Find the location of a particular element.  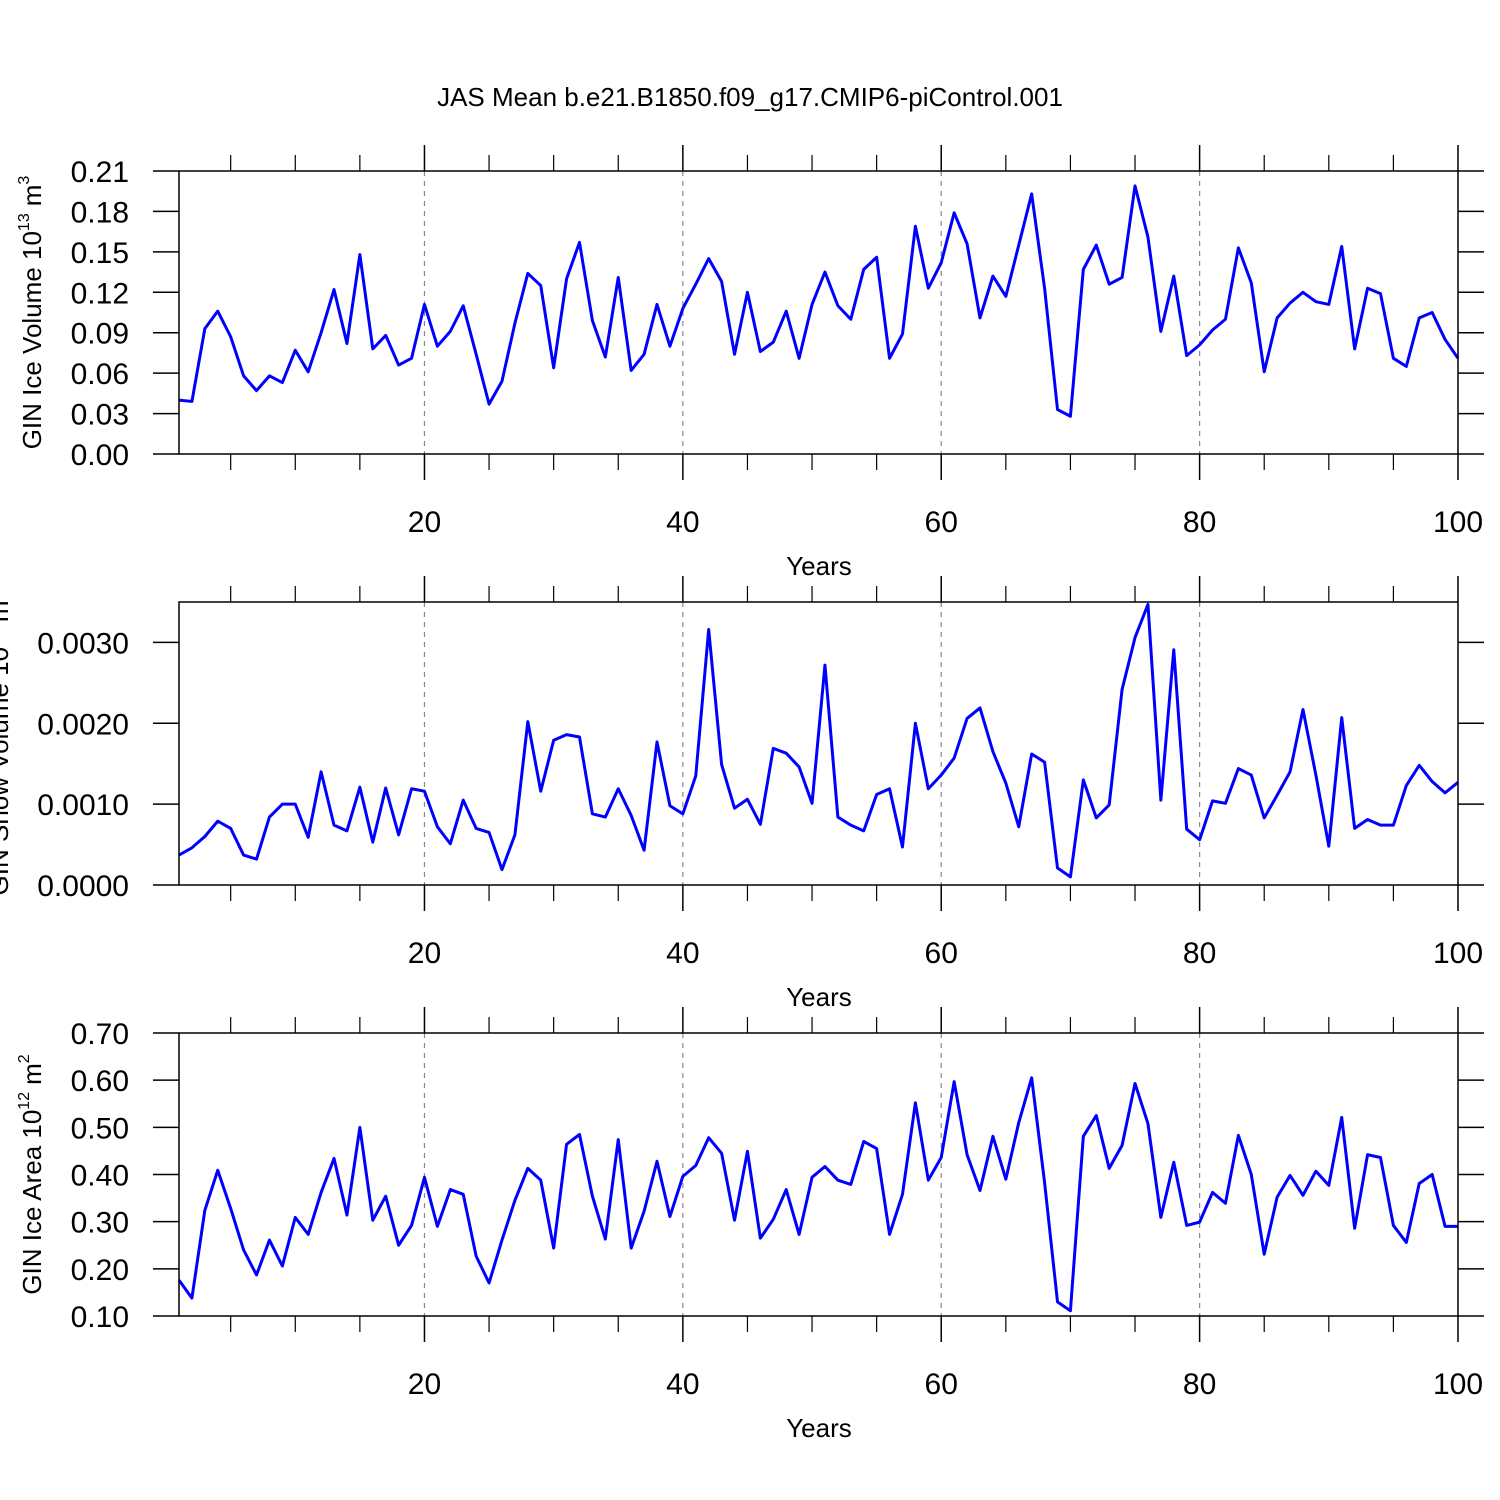

y-tick-label: 0.03 is located at coordinates (100, 415).